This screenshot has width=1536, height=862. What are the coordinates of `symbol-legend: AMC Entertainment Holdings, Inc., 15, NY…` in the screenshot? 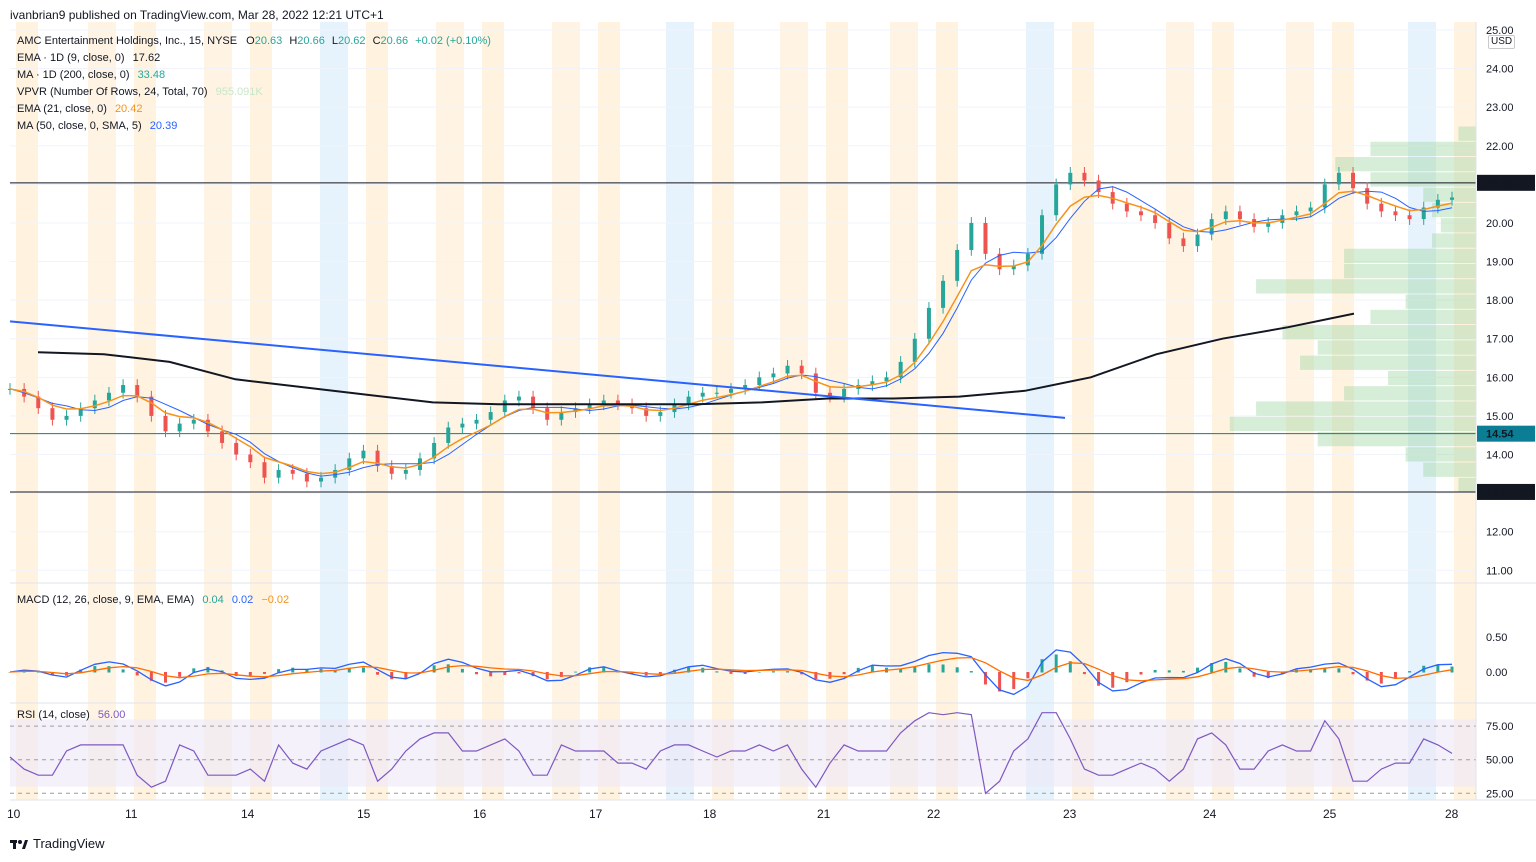 It's located at (254, 41).